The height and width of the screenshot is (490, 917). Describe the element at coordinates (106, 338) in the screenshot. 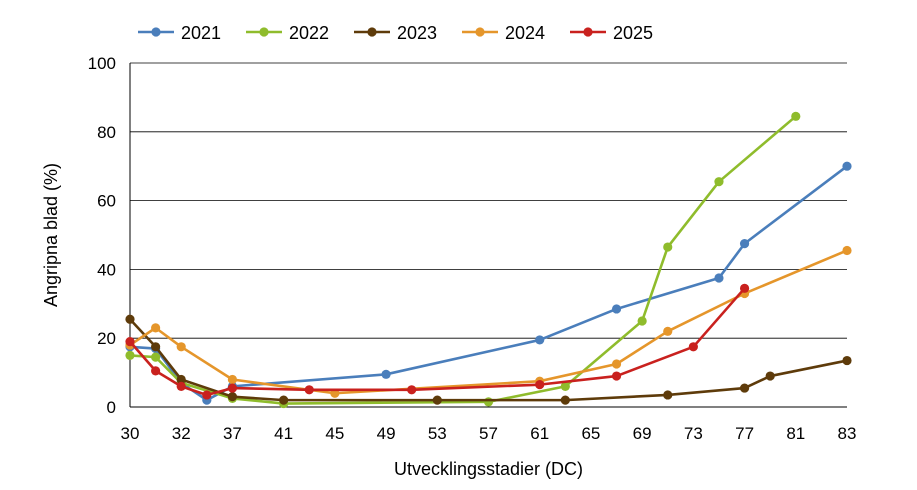

I see `y-tick-label: 20` at that location.